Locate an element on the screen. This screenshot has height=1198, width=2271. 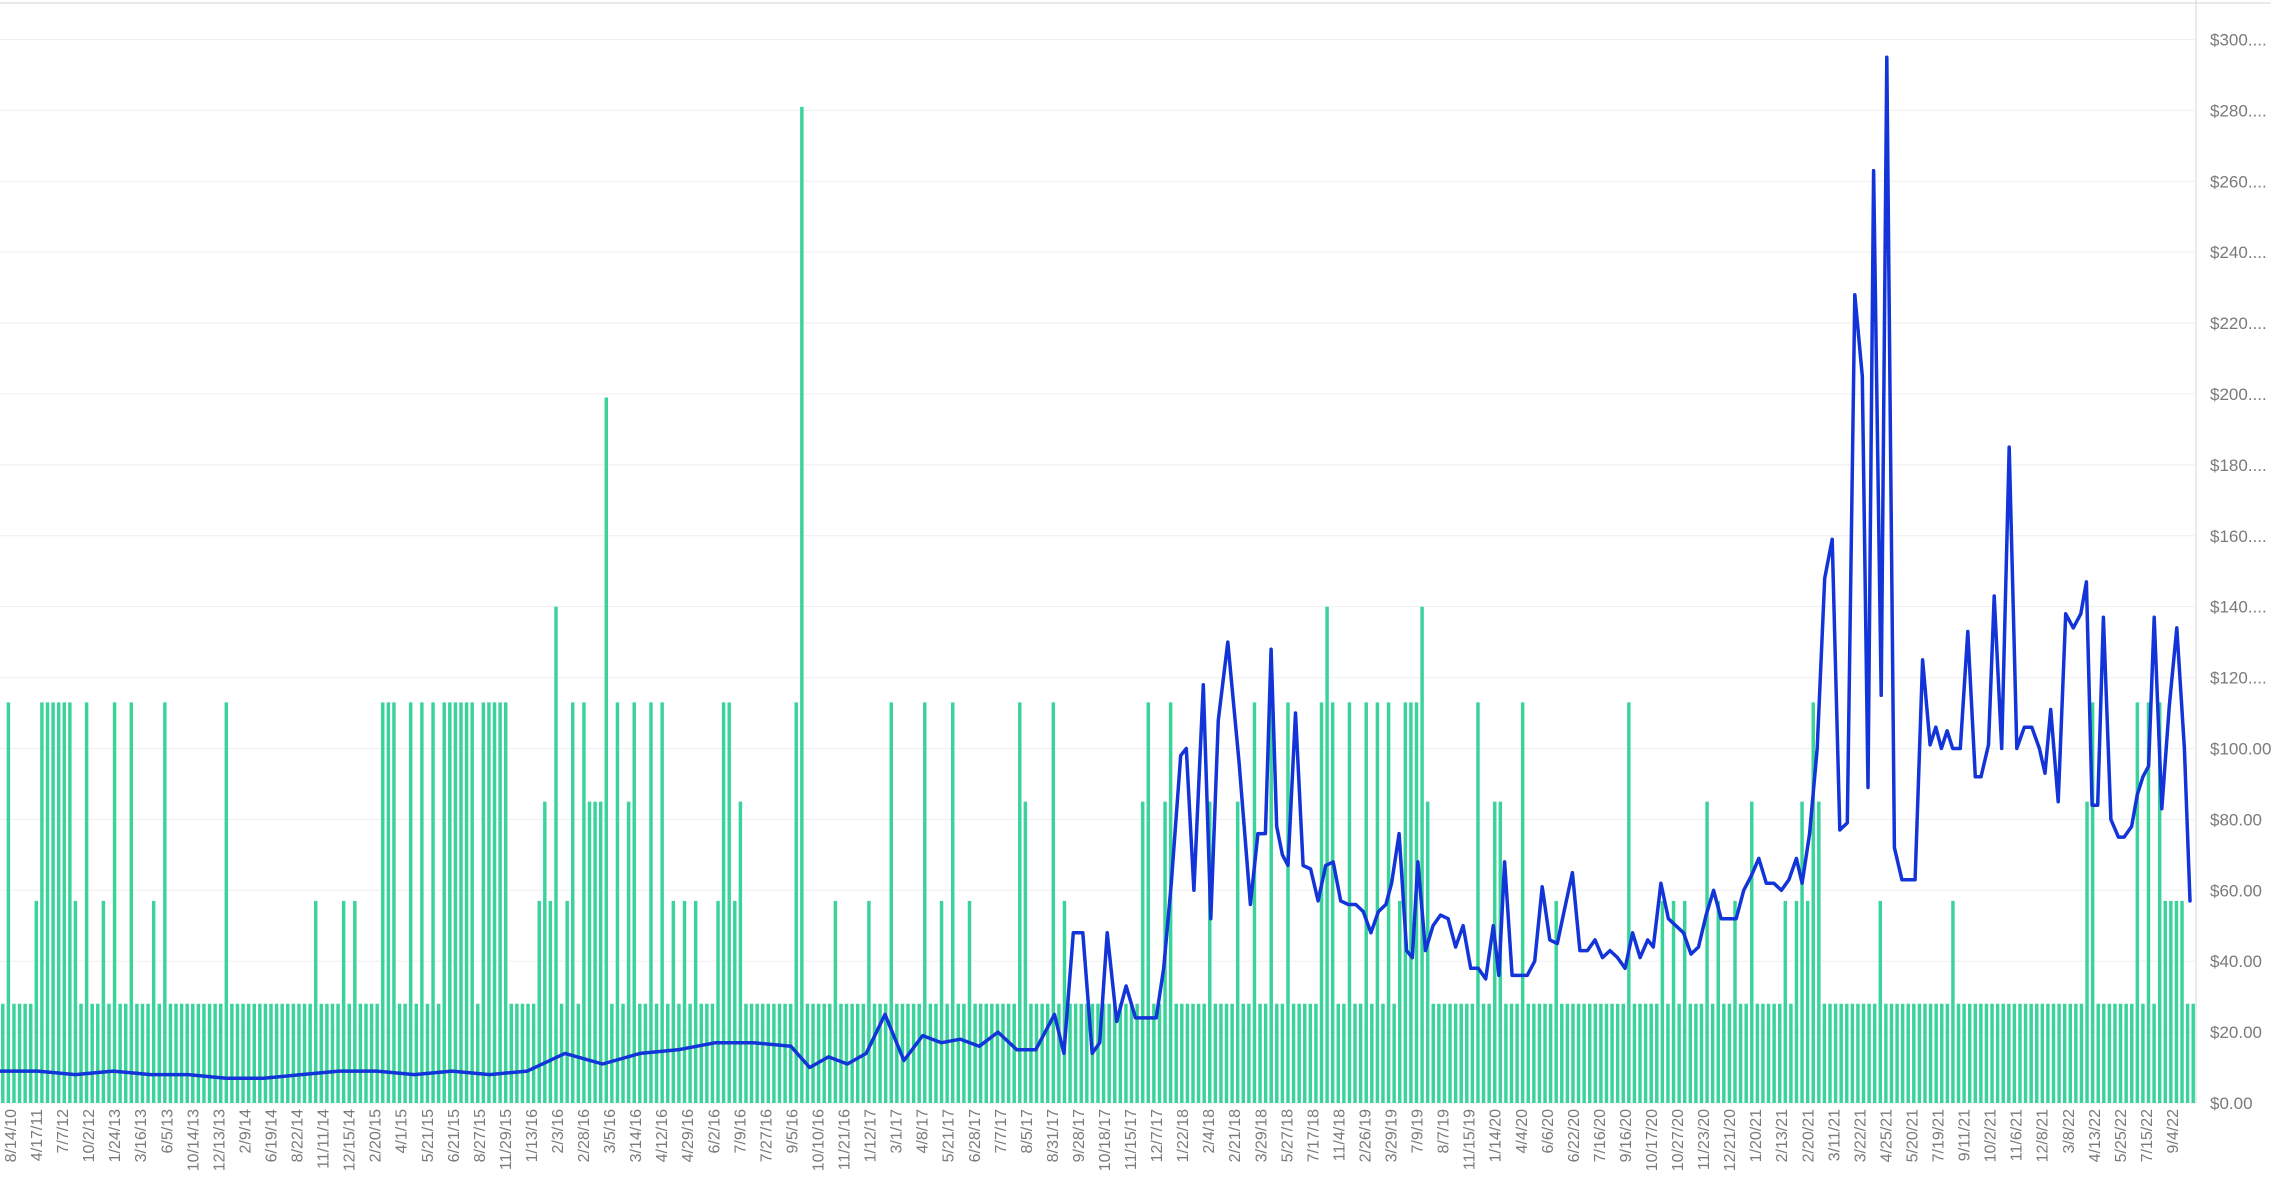
x-tick-label: 6/6/20 is located at coordinates (1548, 1131).